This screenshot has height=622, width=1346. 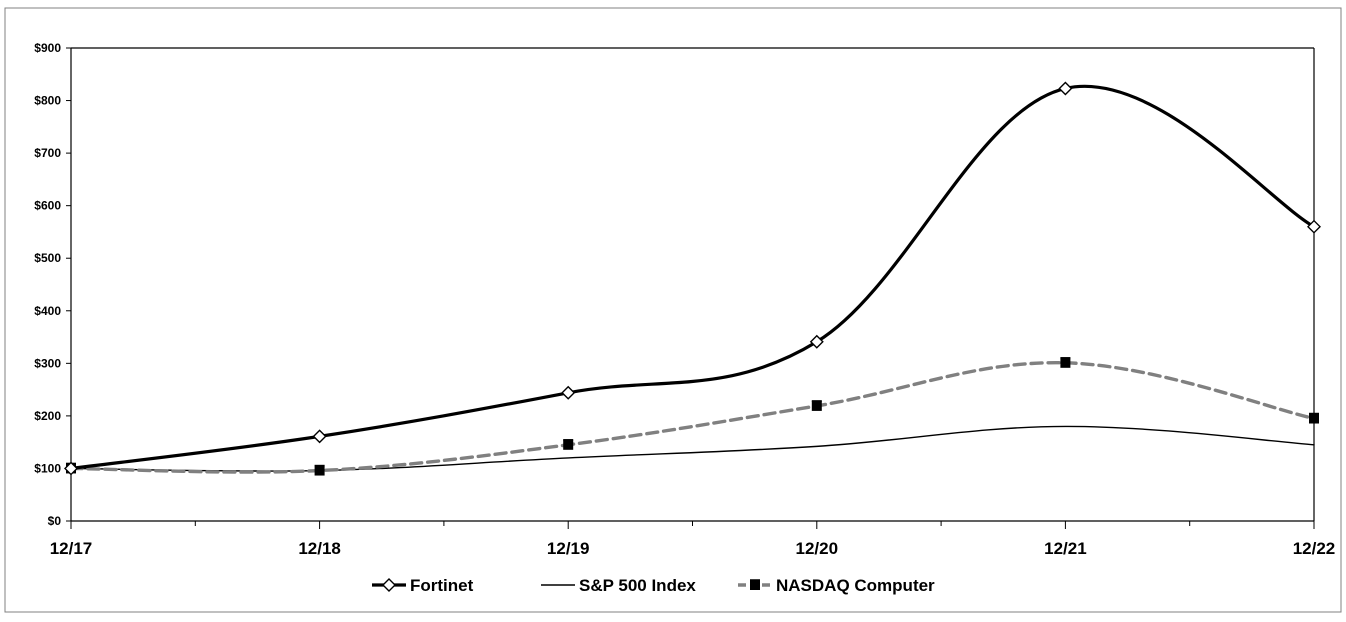 I want to click on y-tick-label: $400, so click(x=47, y=311).